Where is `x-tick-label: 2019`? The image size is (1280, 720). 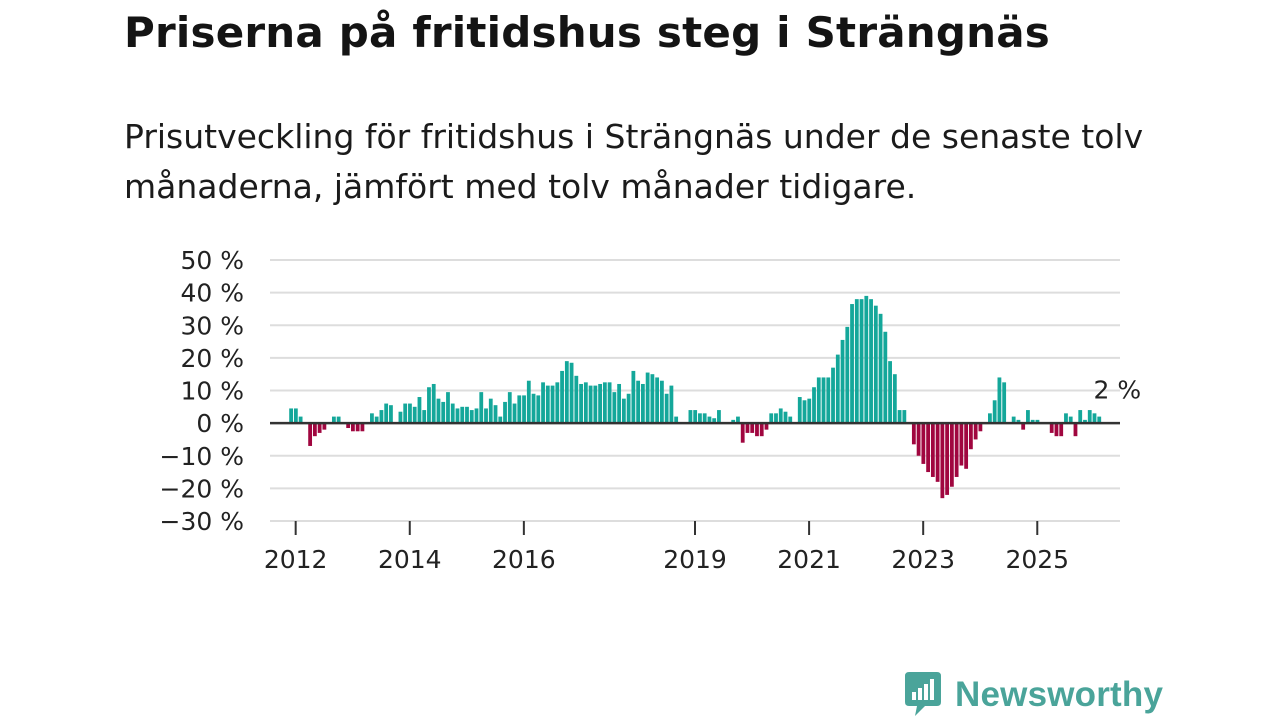
x-tick-label: 2019 is located at coordinates (695, 559).